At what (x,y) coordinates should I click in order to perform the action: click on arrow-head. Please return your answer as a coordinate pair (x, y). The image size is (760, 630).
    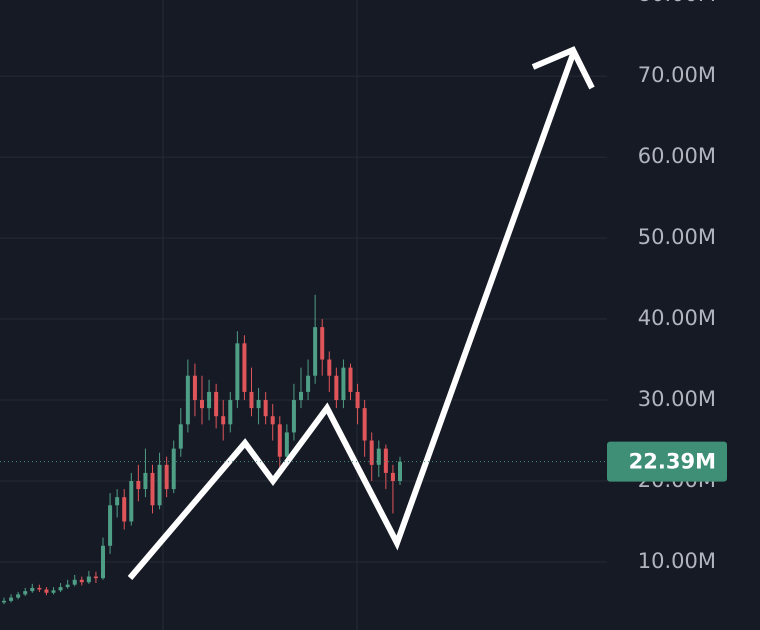
    Looking at the image, I should click on (563, 68).